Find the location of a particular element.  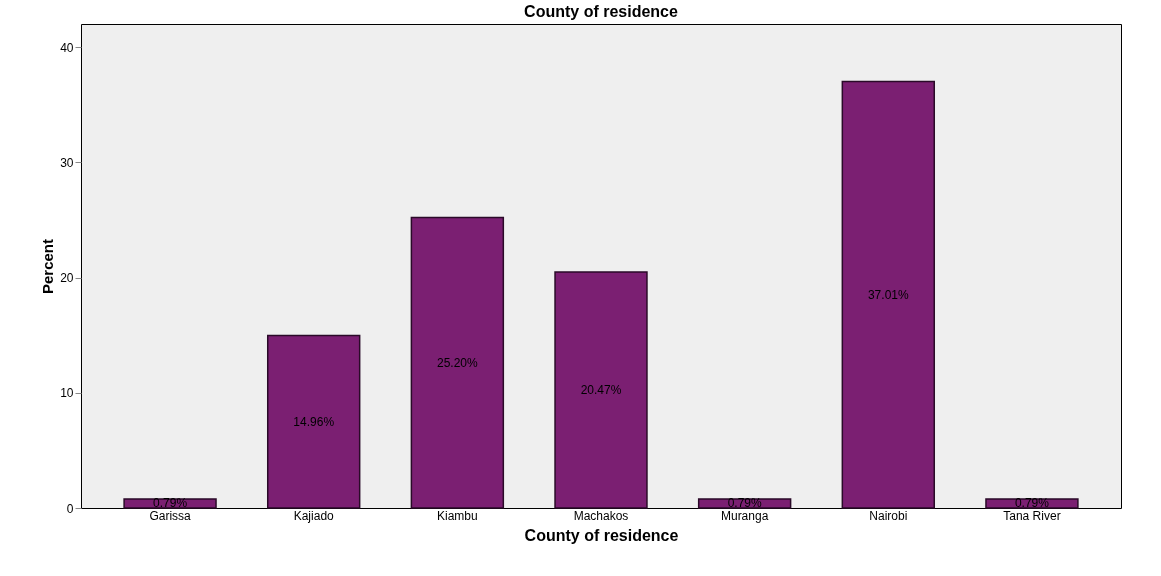

data-label: 20.47% is located at coordinates (601, 390).